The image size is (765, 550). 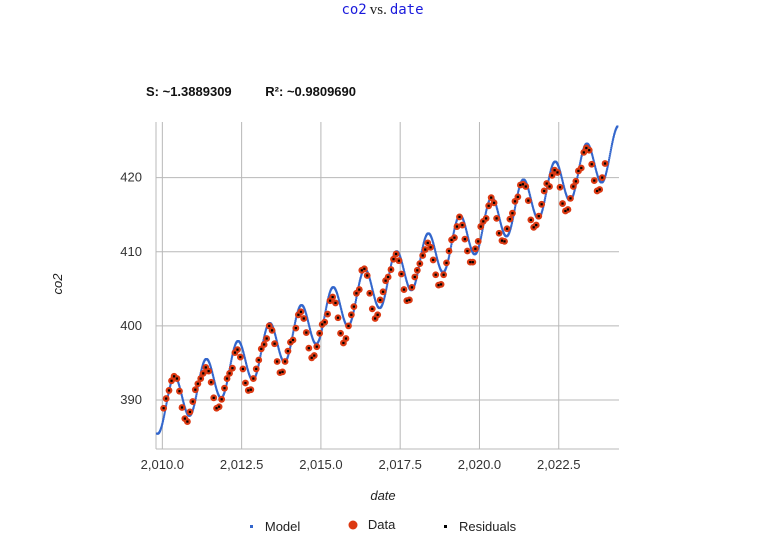 What do you see at coordinates (274, 526) in the screenshot?
I see `legend-item-model: Model` at bounding box center [274, 526].